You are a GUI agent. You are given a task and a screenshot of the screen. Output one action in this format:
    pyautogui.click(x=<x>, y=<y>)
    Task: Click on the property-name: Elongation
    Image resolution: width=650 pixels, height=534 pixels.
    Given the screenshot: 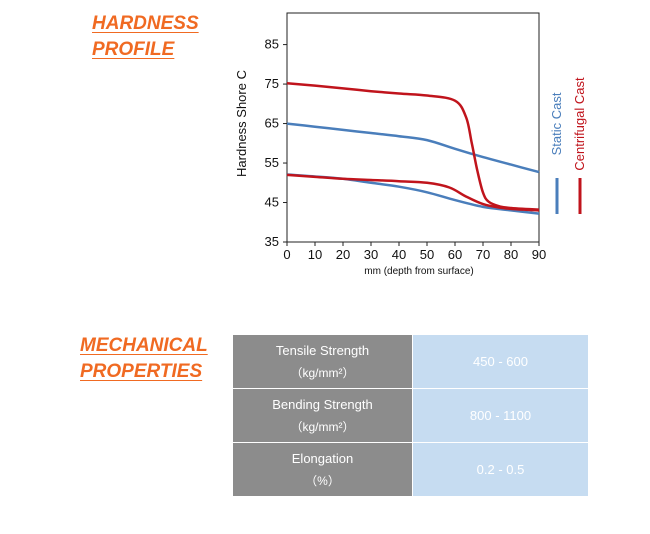 What is the action you would take?
    pyautogui.click(x=322, y=458)
    